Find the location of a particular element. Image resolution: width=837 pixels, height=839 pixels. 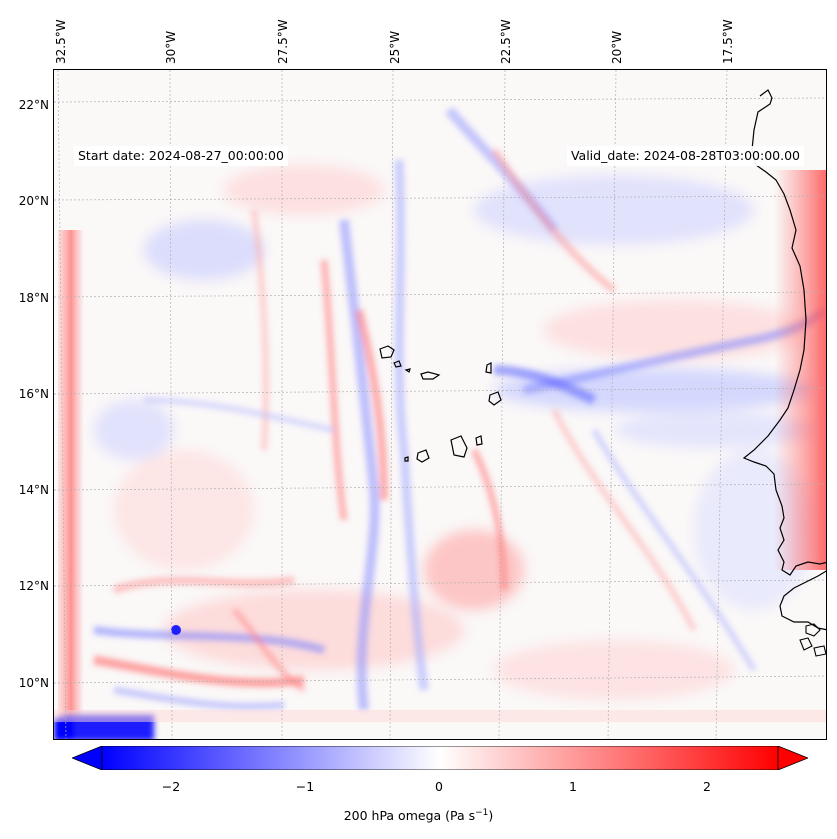

colorbar-label-exponent: −1 is located at coordinates (482, 813).